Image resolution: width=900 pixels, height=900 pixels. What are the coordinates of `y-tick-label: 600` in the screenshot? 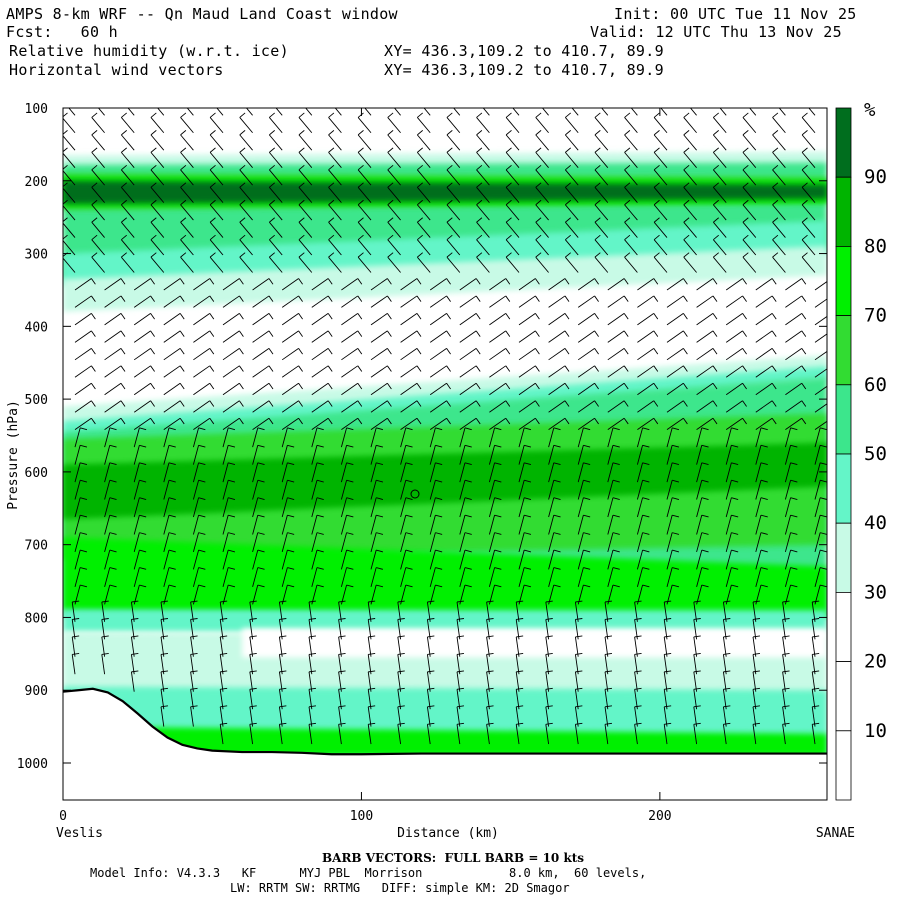 It's located at (36, 473).